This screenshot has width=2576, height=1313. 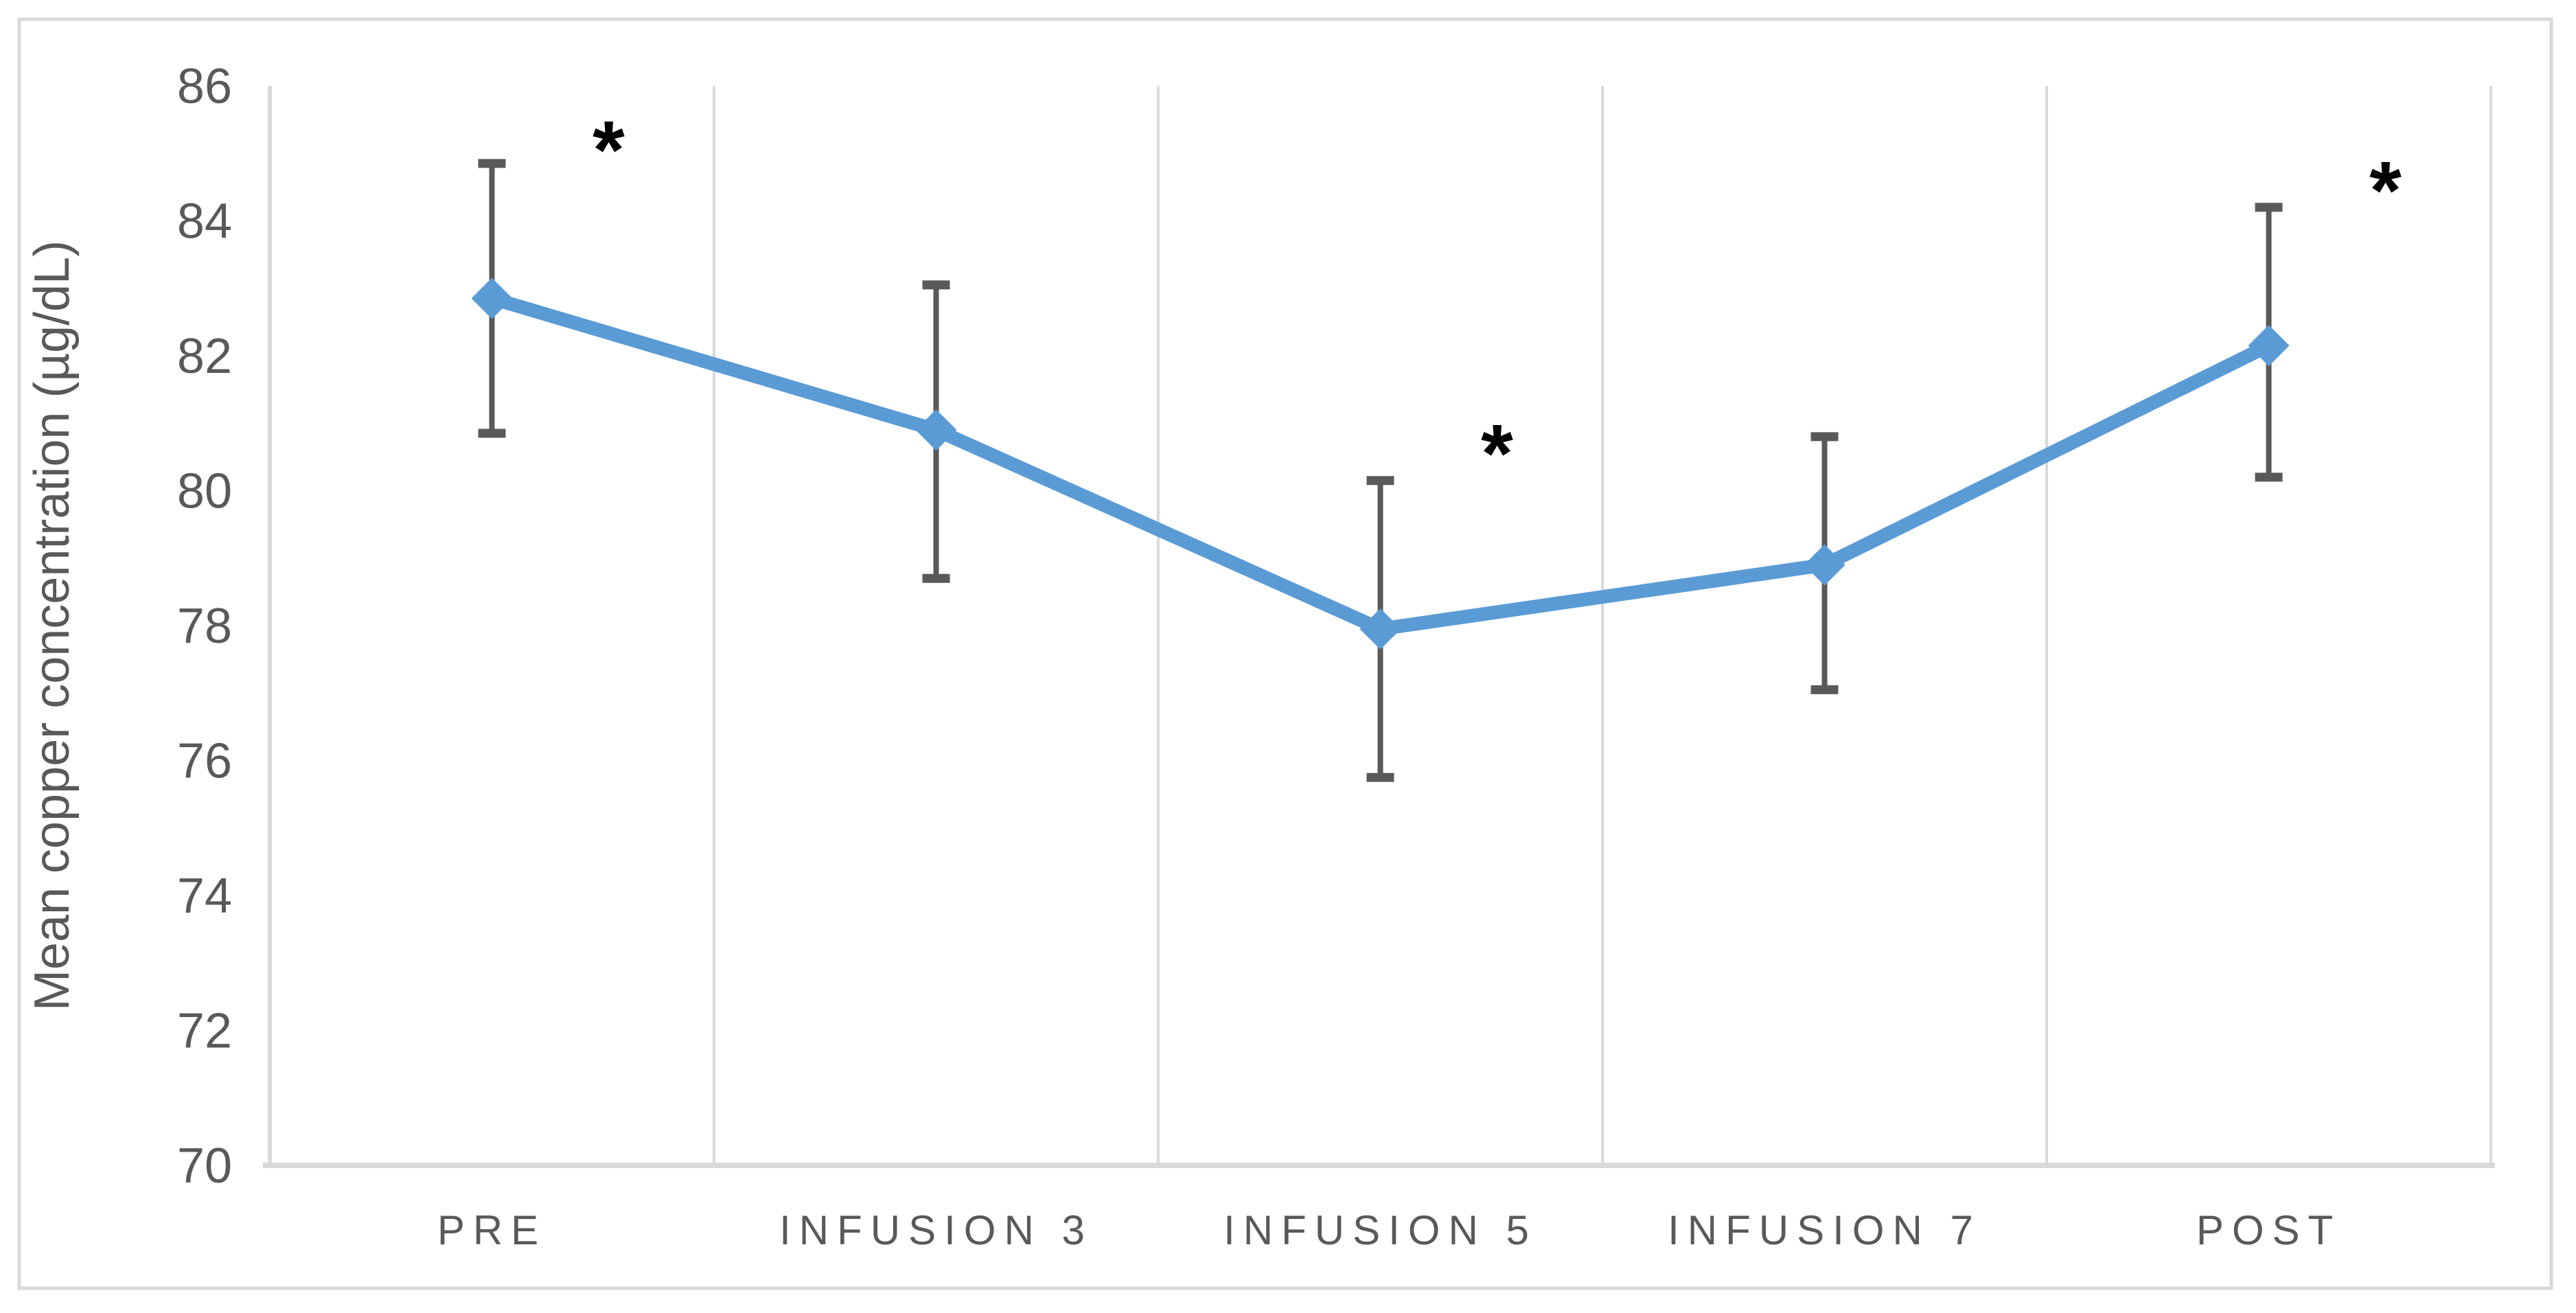 I want to click on y-tick-label: 86, so click(x=204, y=86).